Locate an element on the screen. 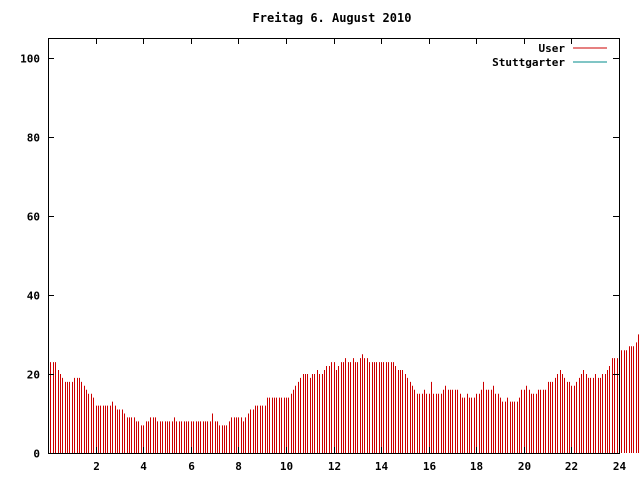 This screenshot has width=640, height=480. y-tick-label: 40 is located at coordinates (33, 296).